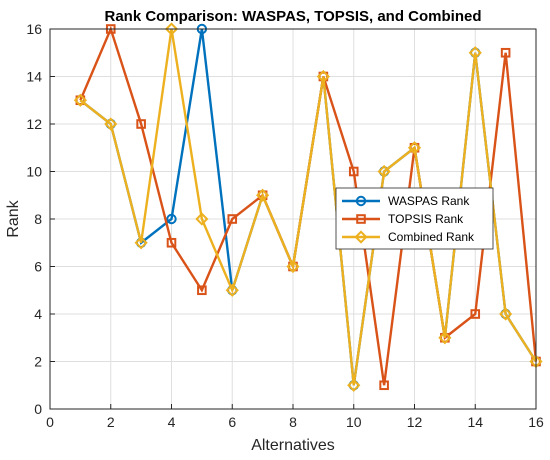 This screenshot has width=550, height=460. I want to click on legend-entry: Combined Rank, so click(408, 237).